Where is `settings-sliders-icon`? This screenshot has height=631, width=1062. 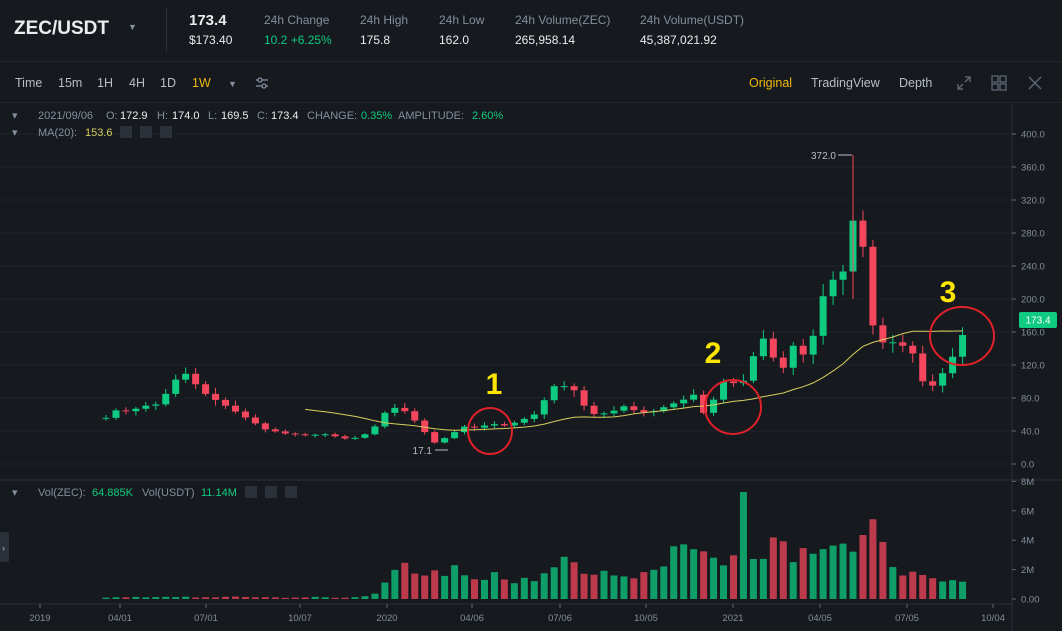 settings-sliders-icon is located at coordinates (262, 83).